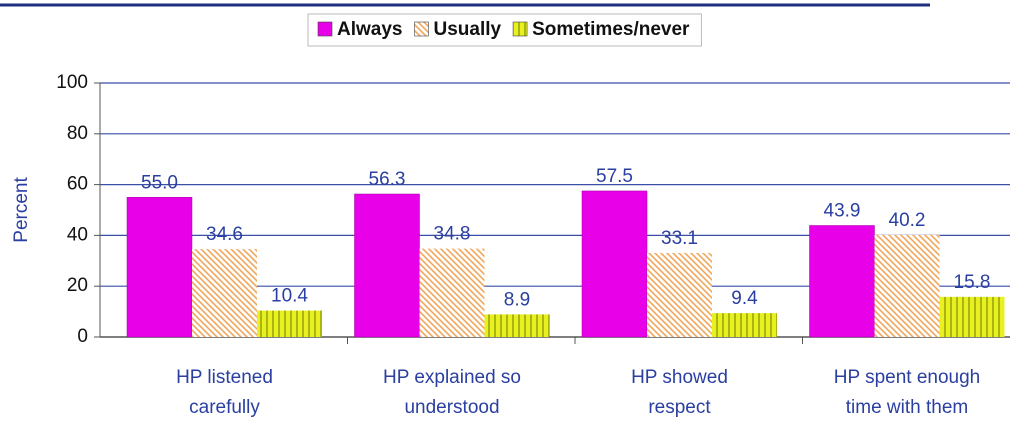 The width and height of the screenshot is (1013, 421). Describe the element at coordinates (72, 82) in the screenshot. I see `y-tick-label: 100` at that location.